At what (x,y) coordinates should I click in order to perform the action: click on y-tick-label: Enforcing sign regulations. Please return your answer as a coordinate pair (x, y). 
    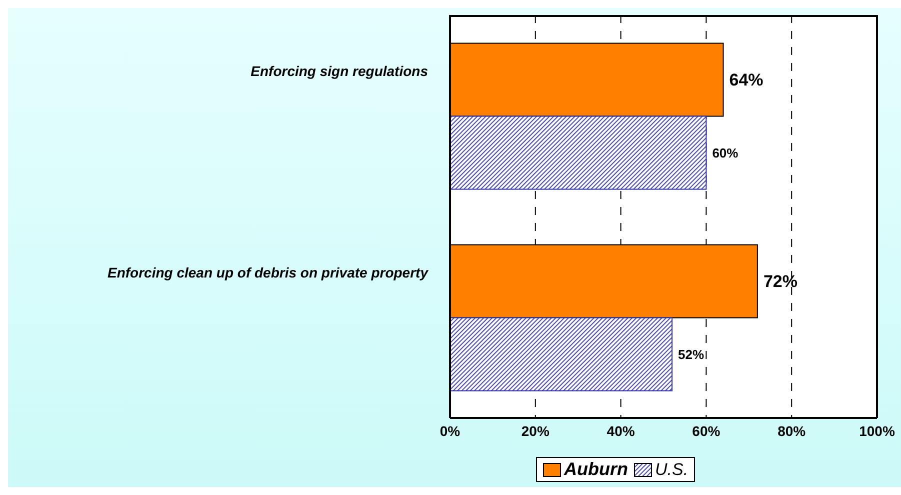
    Looking at the image, I should click on (339, 70).